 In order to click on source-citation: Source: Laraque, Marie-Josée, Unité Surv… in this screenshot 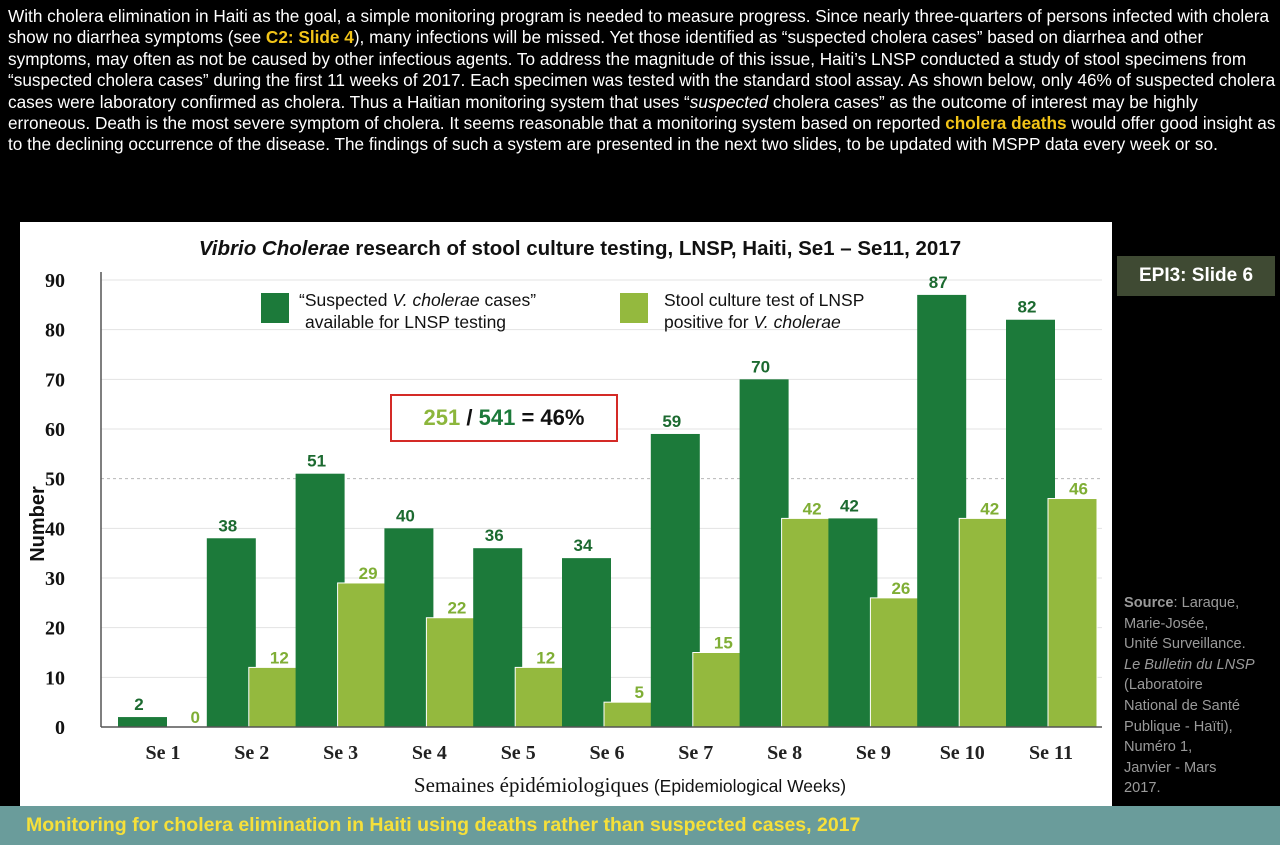, I will do `click(1202, 696)`.